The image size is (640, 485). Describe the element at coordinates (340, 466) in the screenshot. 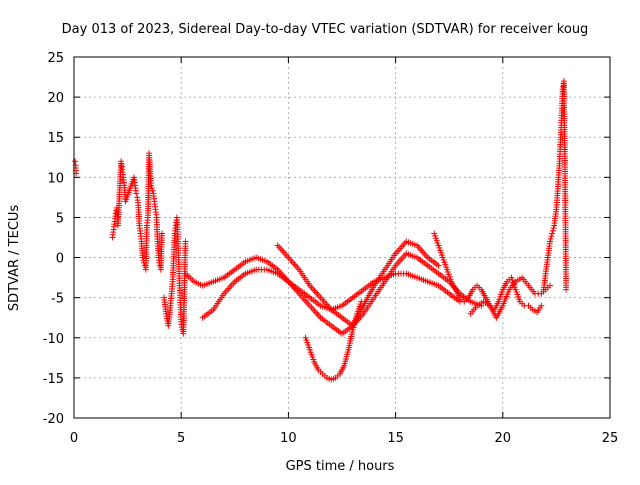

I see `x-axis-title: GPS time / hours` at that location.